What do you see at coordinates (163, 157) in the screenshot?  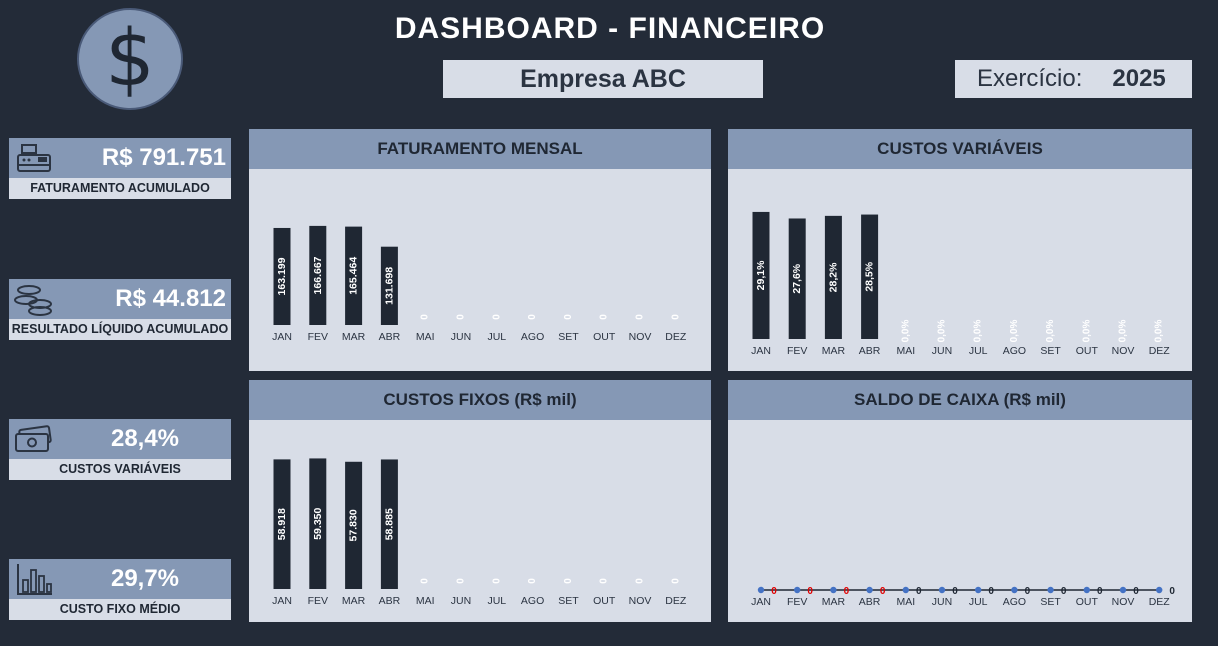 I see `kpi-value: R$ 791.751` at bounding box center [163, 157].